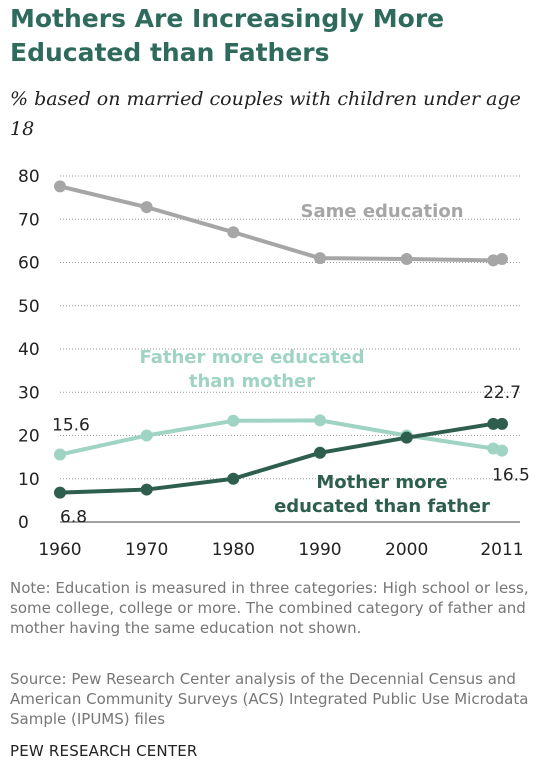 The height and width of the screenshot is (765, 557). Describe the element at coordinates (23, 523) in the screenshot. I see `y-tick-label-0: 0` at that location.